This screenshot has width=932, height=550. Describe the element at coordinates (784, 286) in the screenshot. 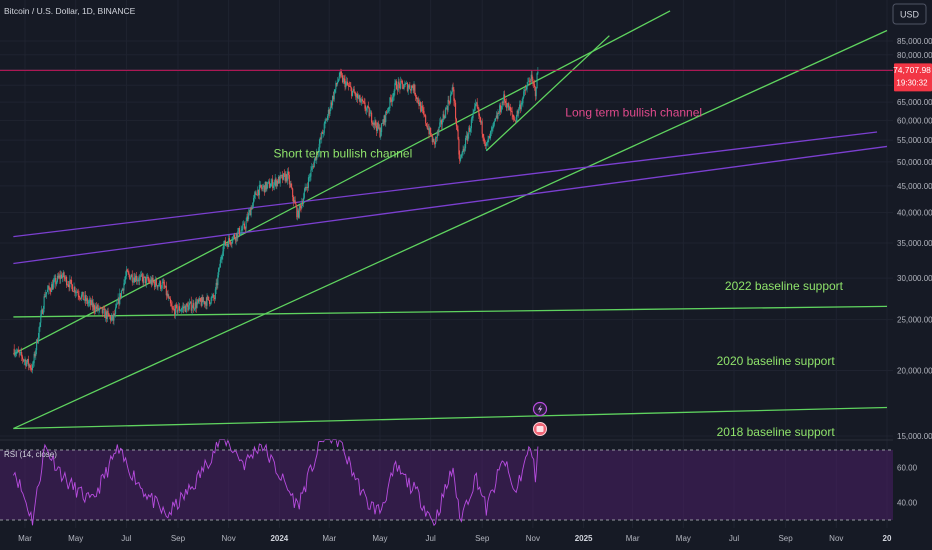

I see `annotation-label: 2022 baseline support` at that location.